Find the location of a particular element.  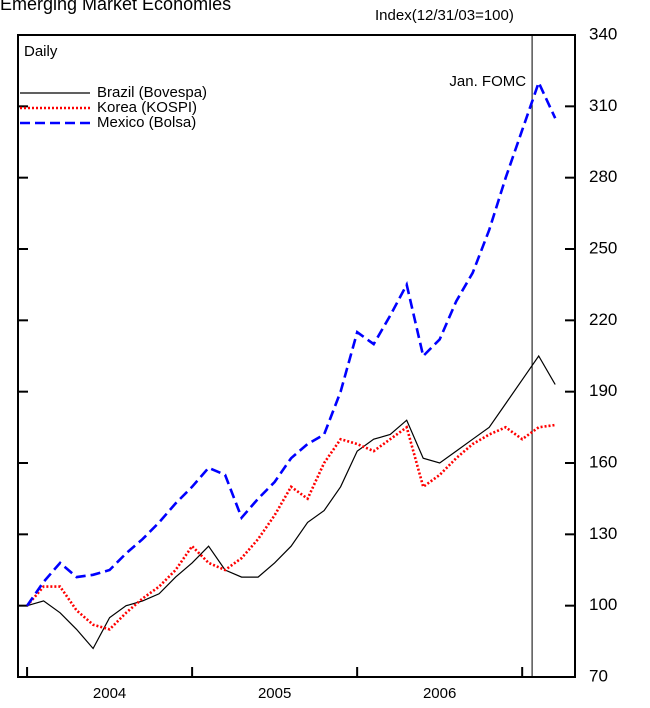

y-tick-label: 220 is located at coordinates (603, 319).